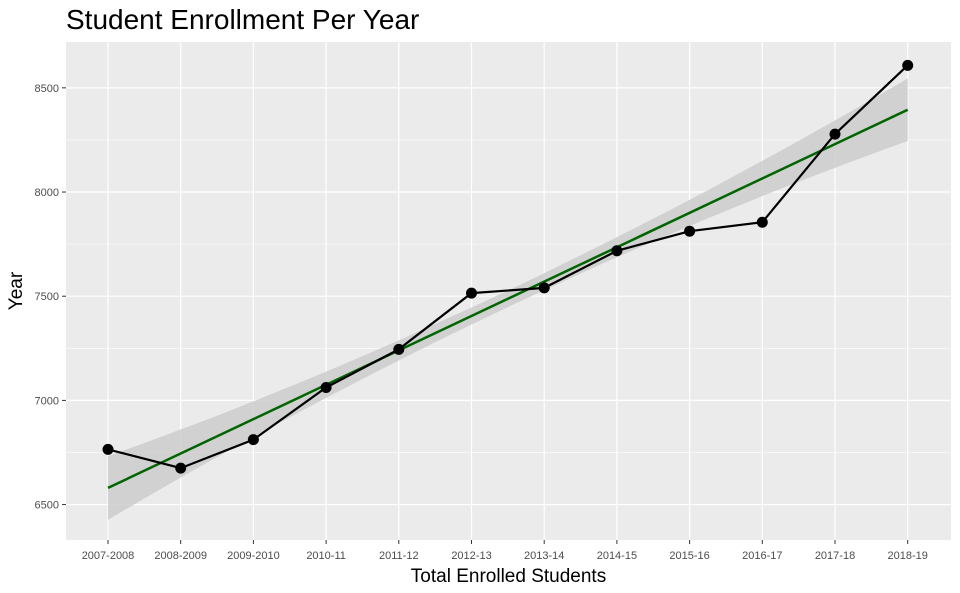  I want to click on x-tick-label: 2017-18, so click(835, 556).